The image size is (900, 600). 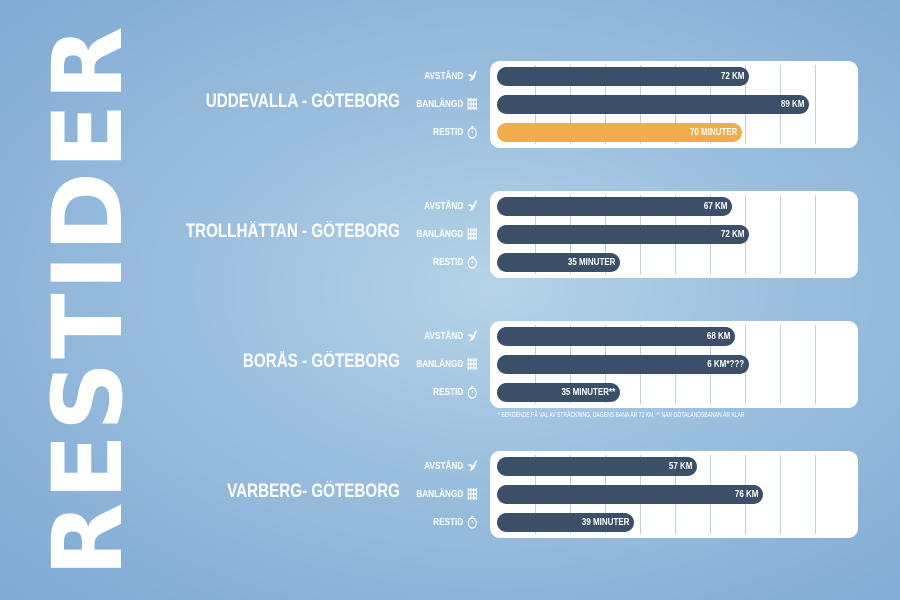 What do you see at coordinates (792, 104) in the screenshot?
I see `bar-value-label: 89 KM` at bounding box center [792, 104].